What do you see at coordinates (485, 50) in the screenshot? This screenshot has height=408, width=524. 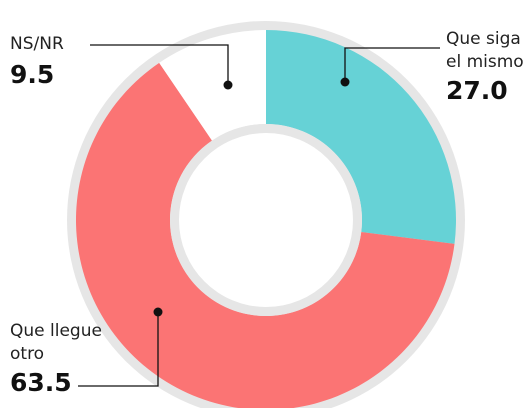 I see `category-label: Que siga el mismo` at bounding box center [485, 50].